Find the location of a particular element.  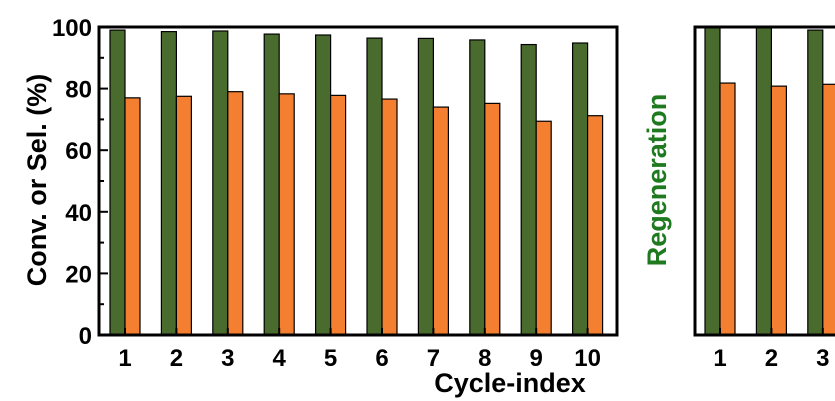

y-tick-label: 40 is located at coordinates (78, 213).